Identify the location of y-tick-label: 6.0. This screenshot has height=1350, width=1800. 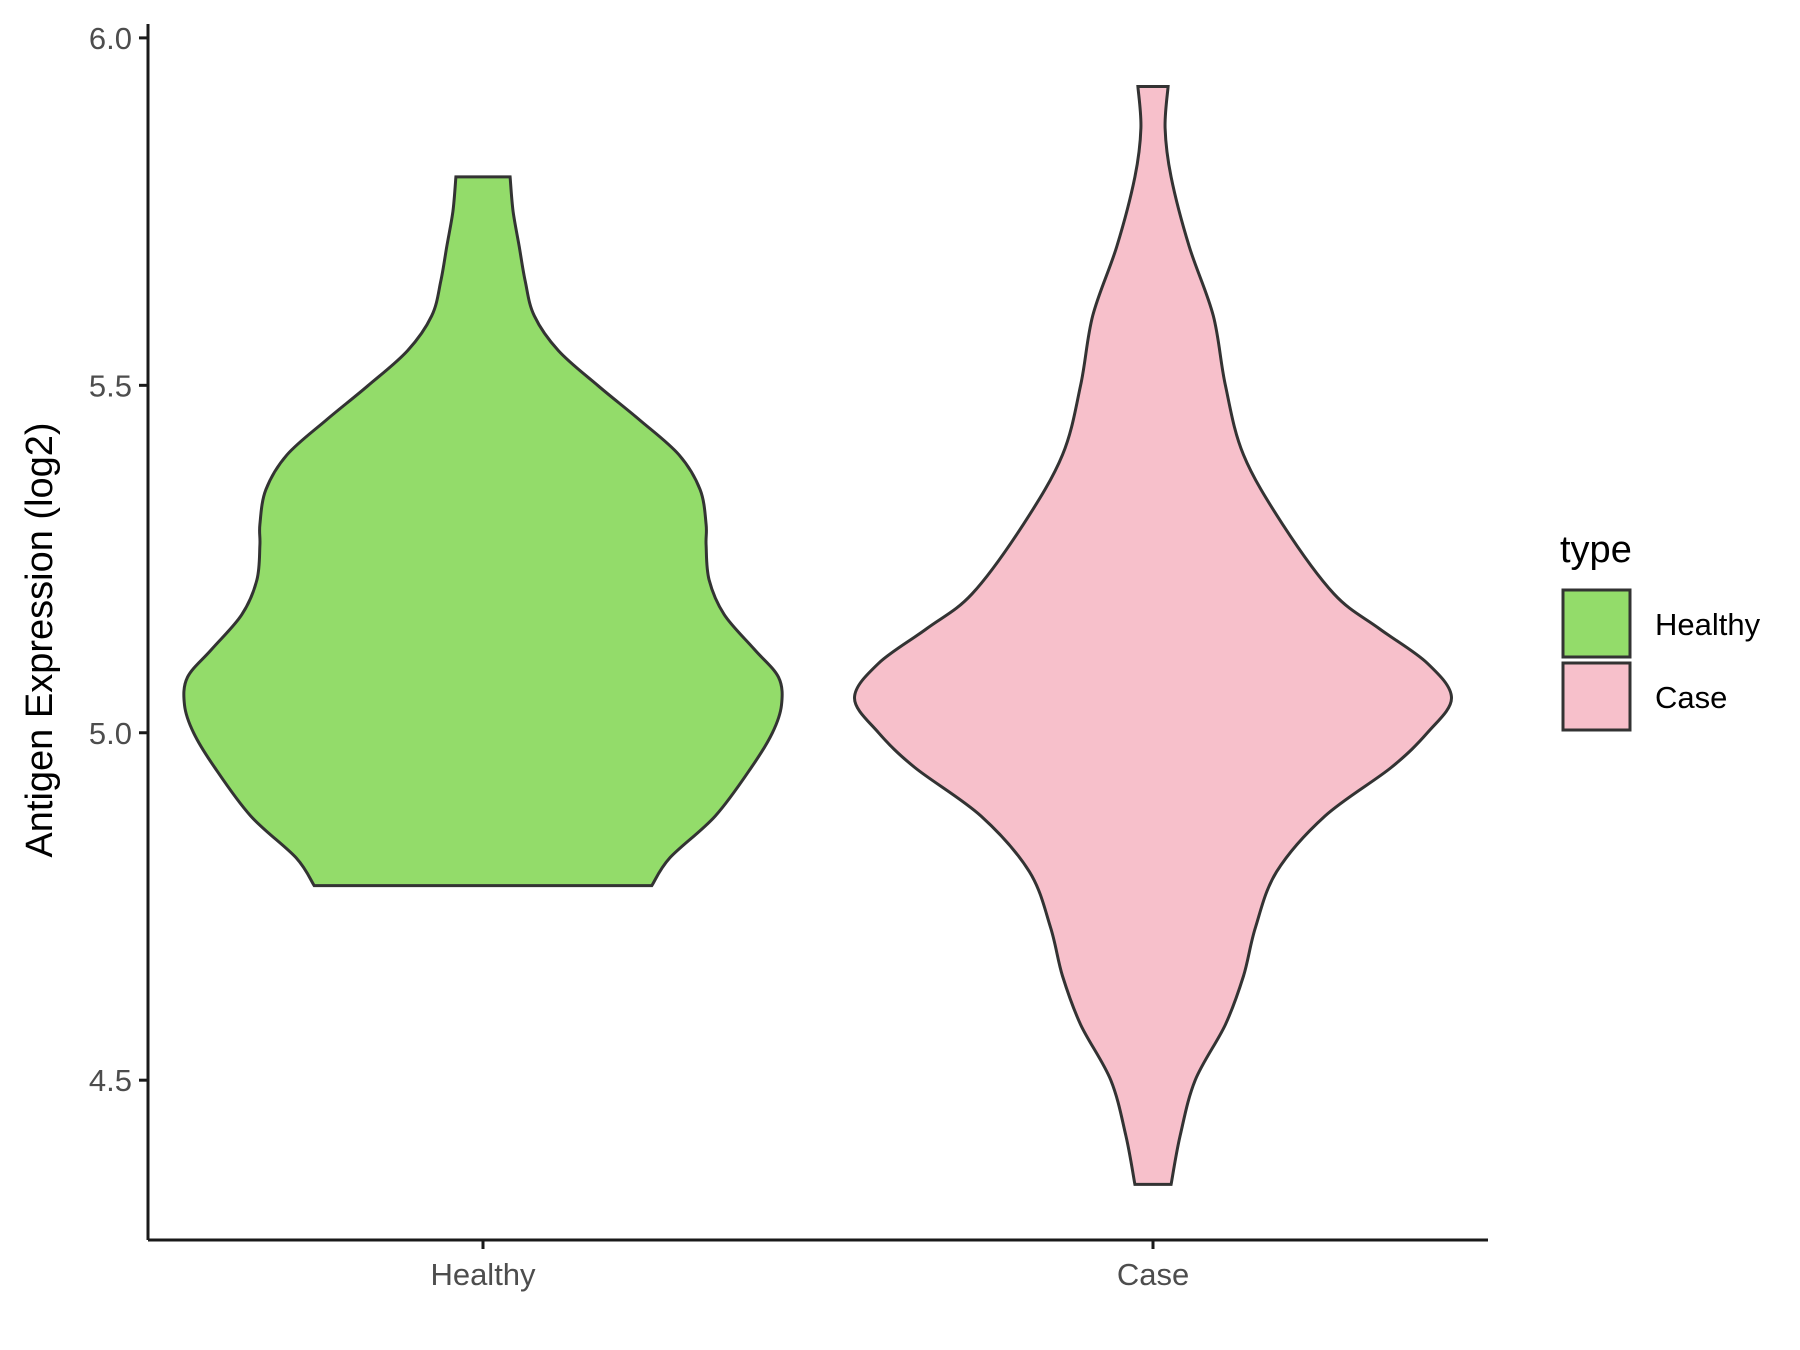
(110, 38).